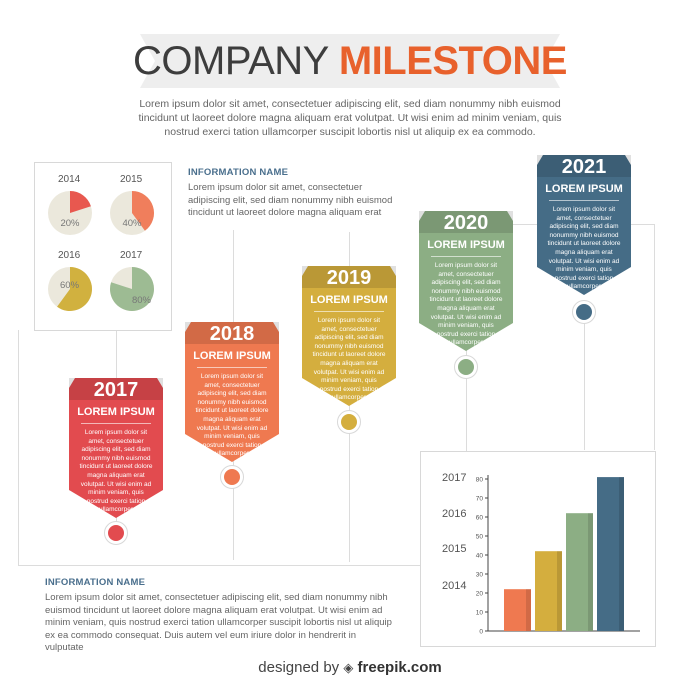 This screenshot has width=700, height=700. I want to click on freepik-logo-icon: ◈, so click(348, 667).